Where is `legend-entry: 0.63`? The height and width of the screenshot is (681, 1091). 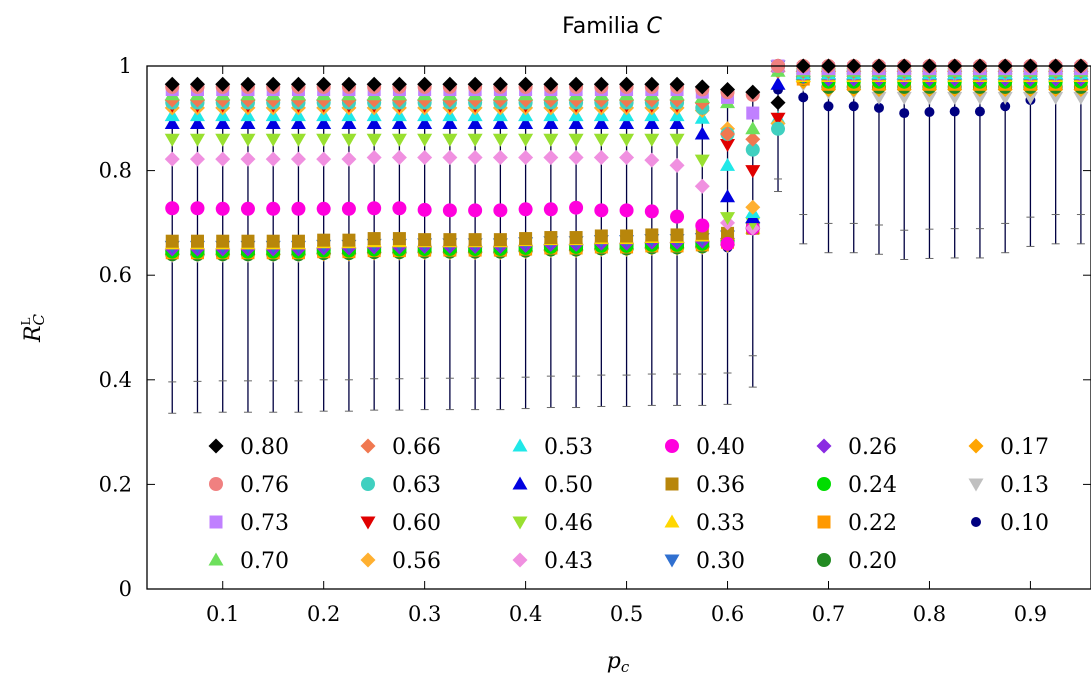
legend-entry: 0.63 is located at coordinates (401, 485).